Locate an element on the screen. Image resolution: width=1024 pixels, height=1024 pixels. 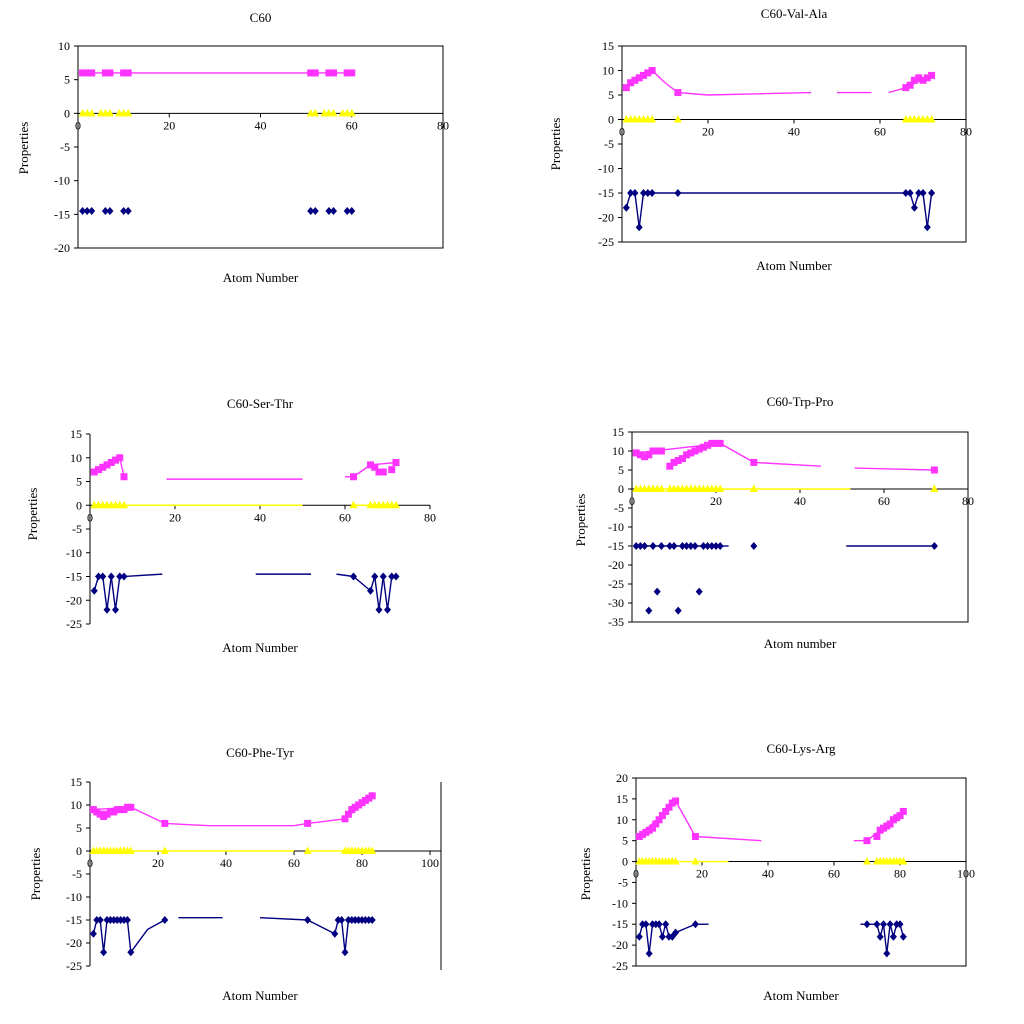
y-tick-label: 20 is located at coordinates (622, 778).